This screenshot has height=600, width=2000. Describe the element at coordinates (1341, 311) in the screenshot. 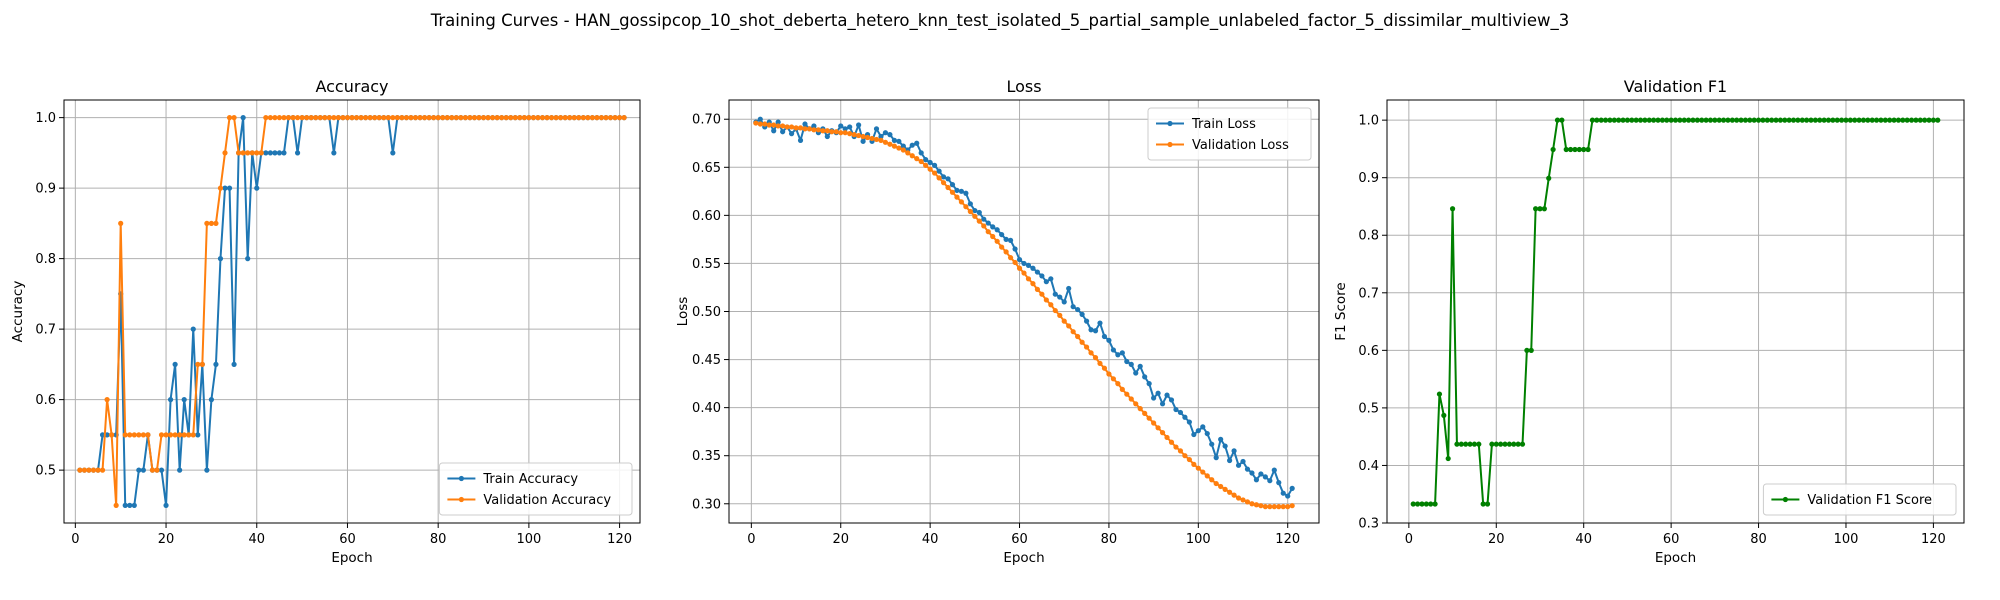

I see `f1-y-axis-label: F1 Score` at that location.